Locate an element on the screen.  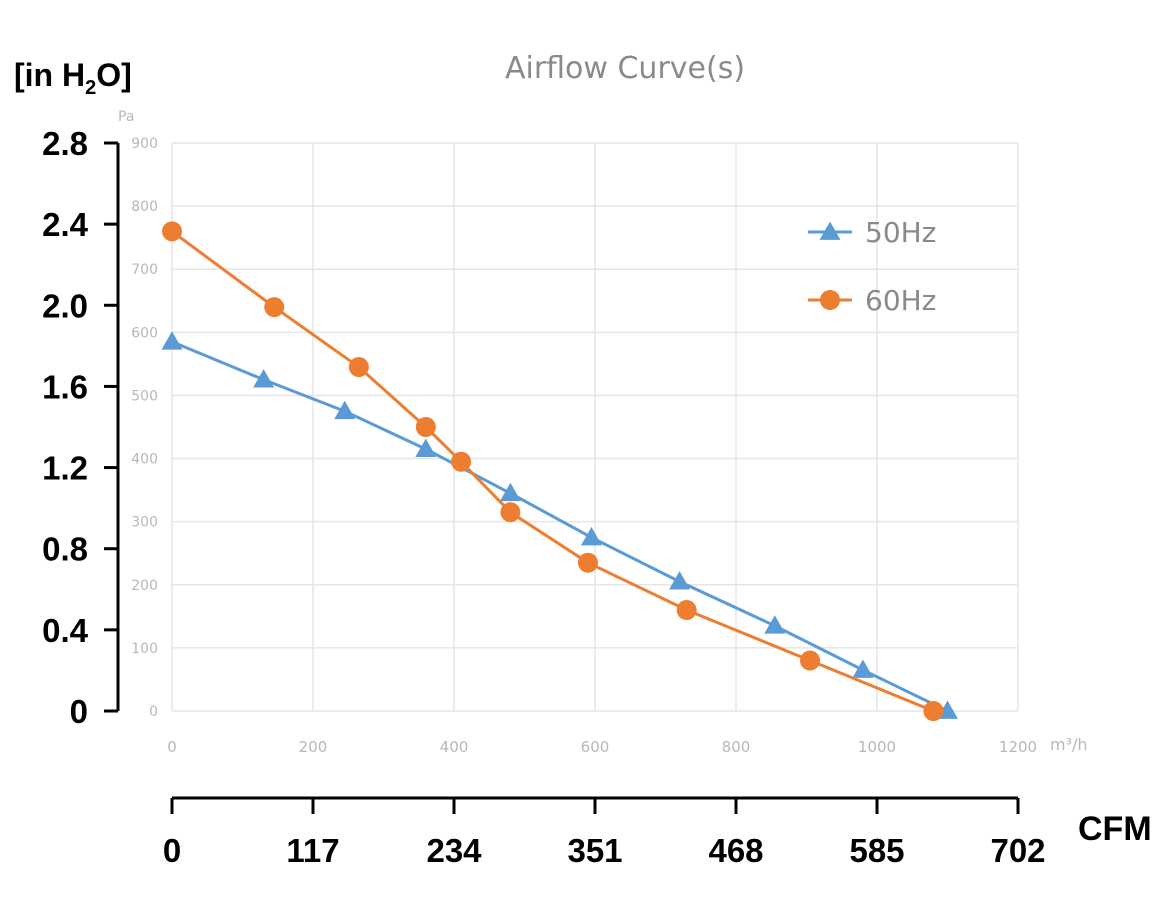
primary-y-tick-label-2: 200 is located at coordinates (144, 586).